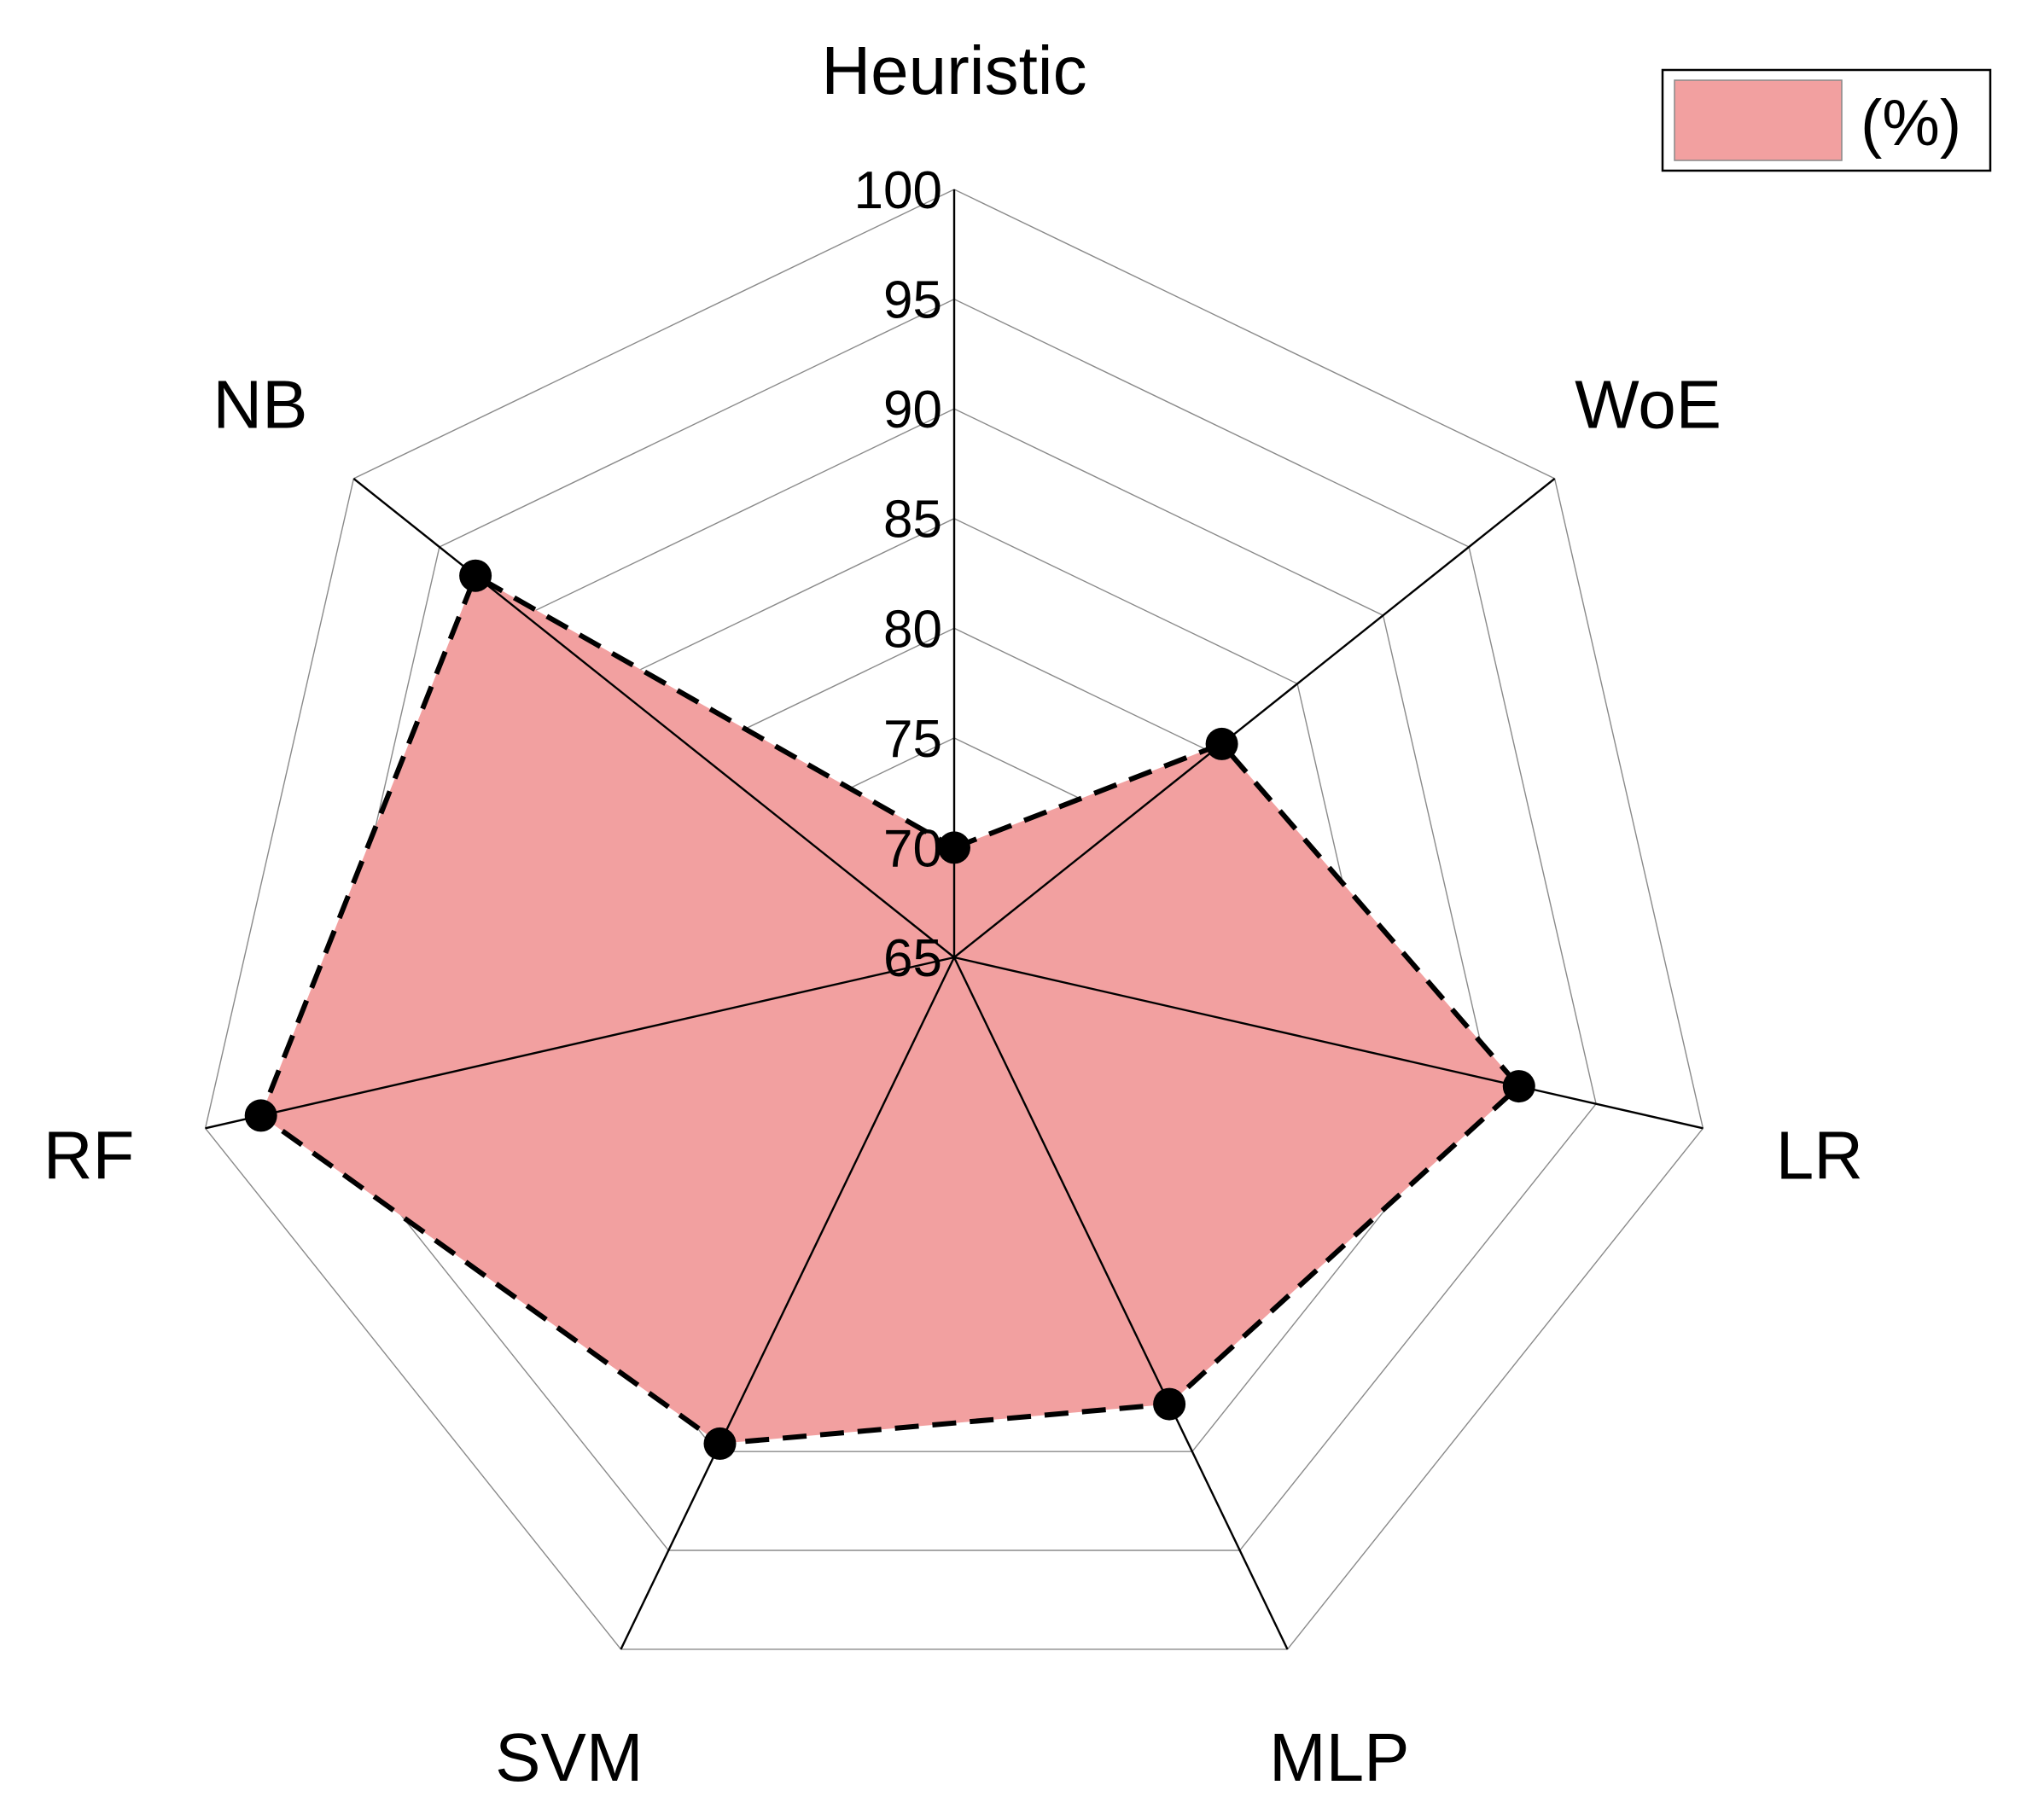  Describe the element at coordinates (1911, 123) in the screenshot. I see `legend-label: (%)` at that location.